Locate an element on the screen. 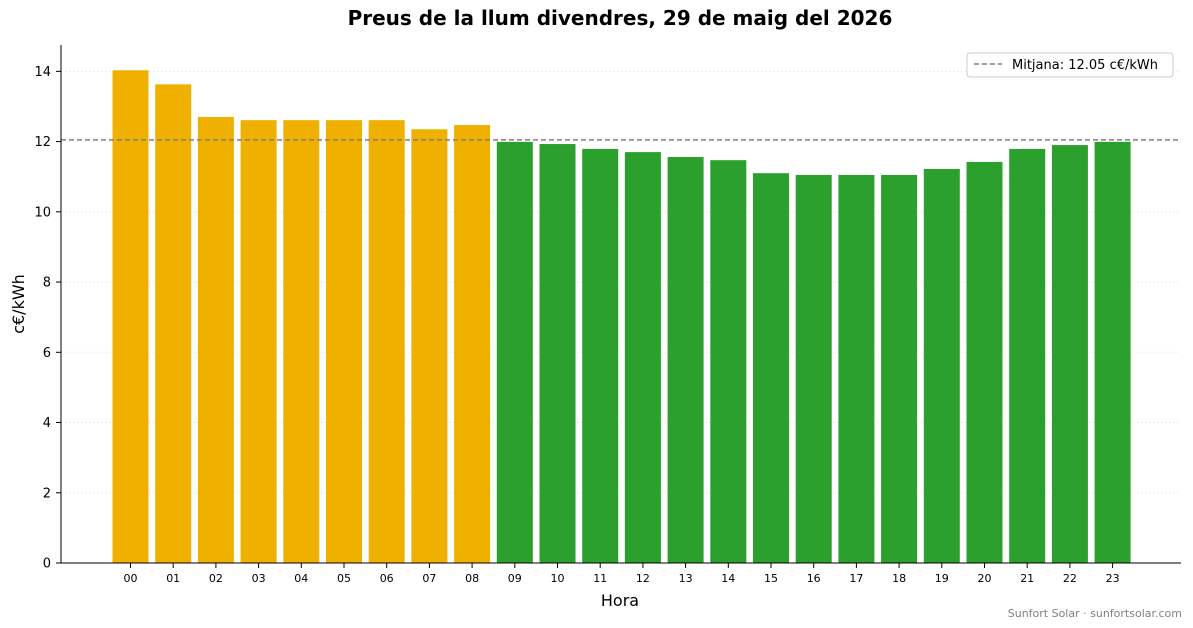 This screenshot has height=628, width=1193. x-tick-label: 20 is located at coordinates (985, 578).